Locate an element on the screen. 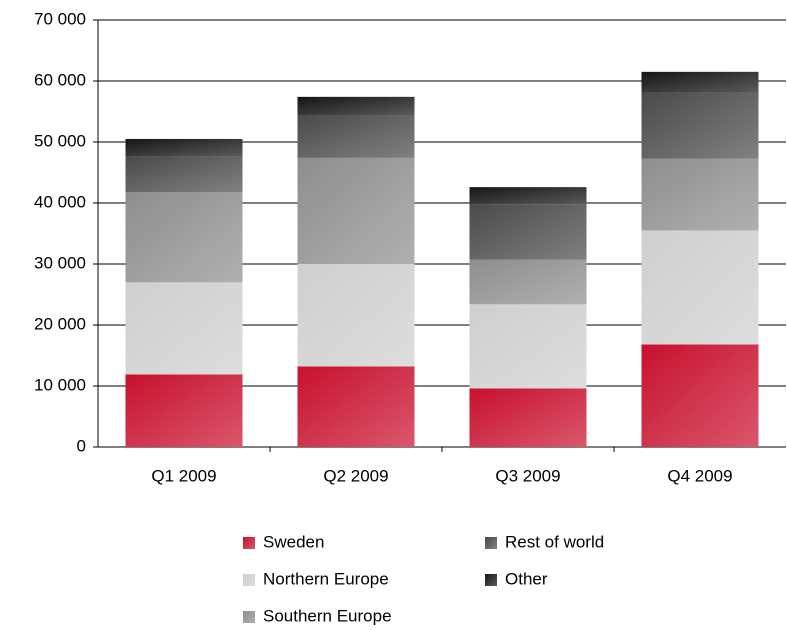 The width and height of the screenshot is (787, 631). y-tick-label: 0 is located at coordinates (81, 445).